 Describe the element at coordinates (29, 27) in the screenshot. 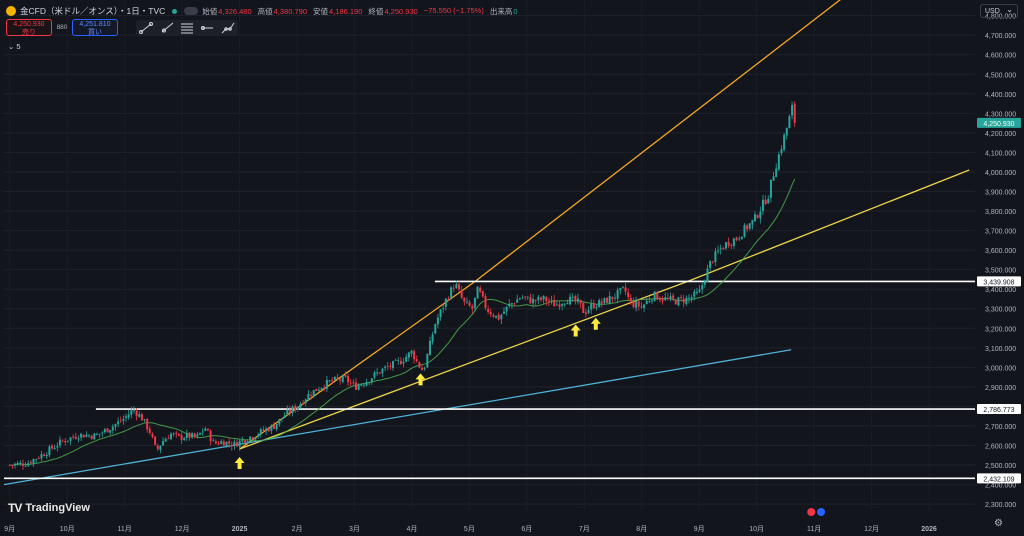

I see `sell-button: 4,250.930 売り` at that location.